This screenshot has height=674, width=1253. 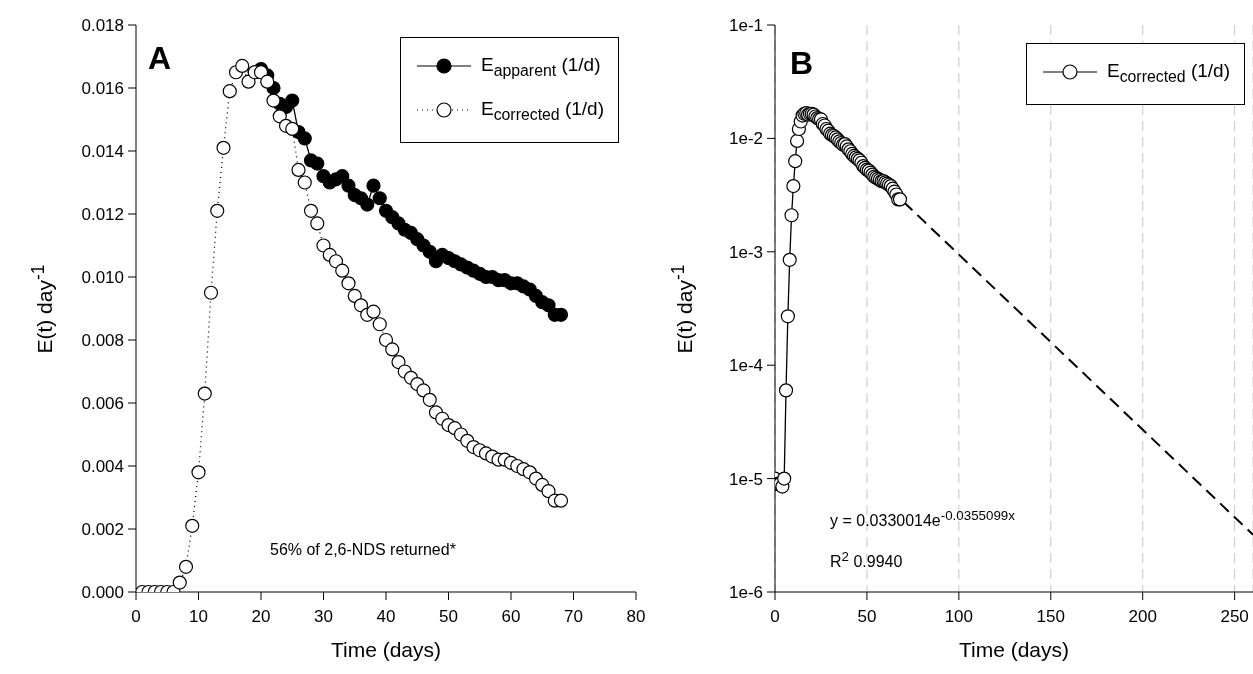 I want to click on y-tick-label: 0.000, so click(x=102, y=593).